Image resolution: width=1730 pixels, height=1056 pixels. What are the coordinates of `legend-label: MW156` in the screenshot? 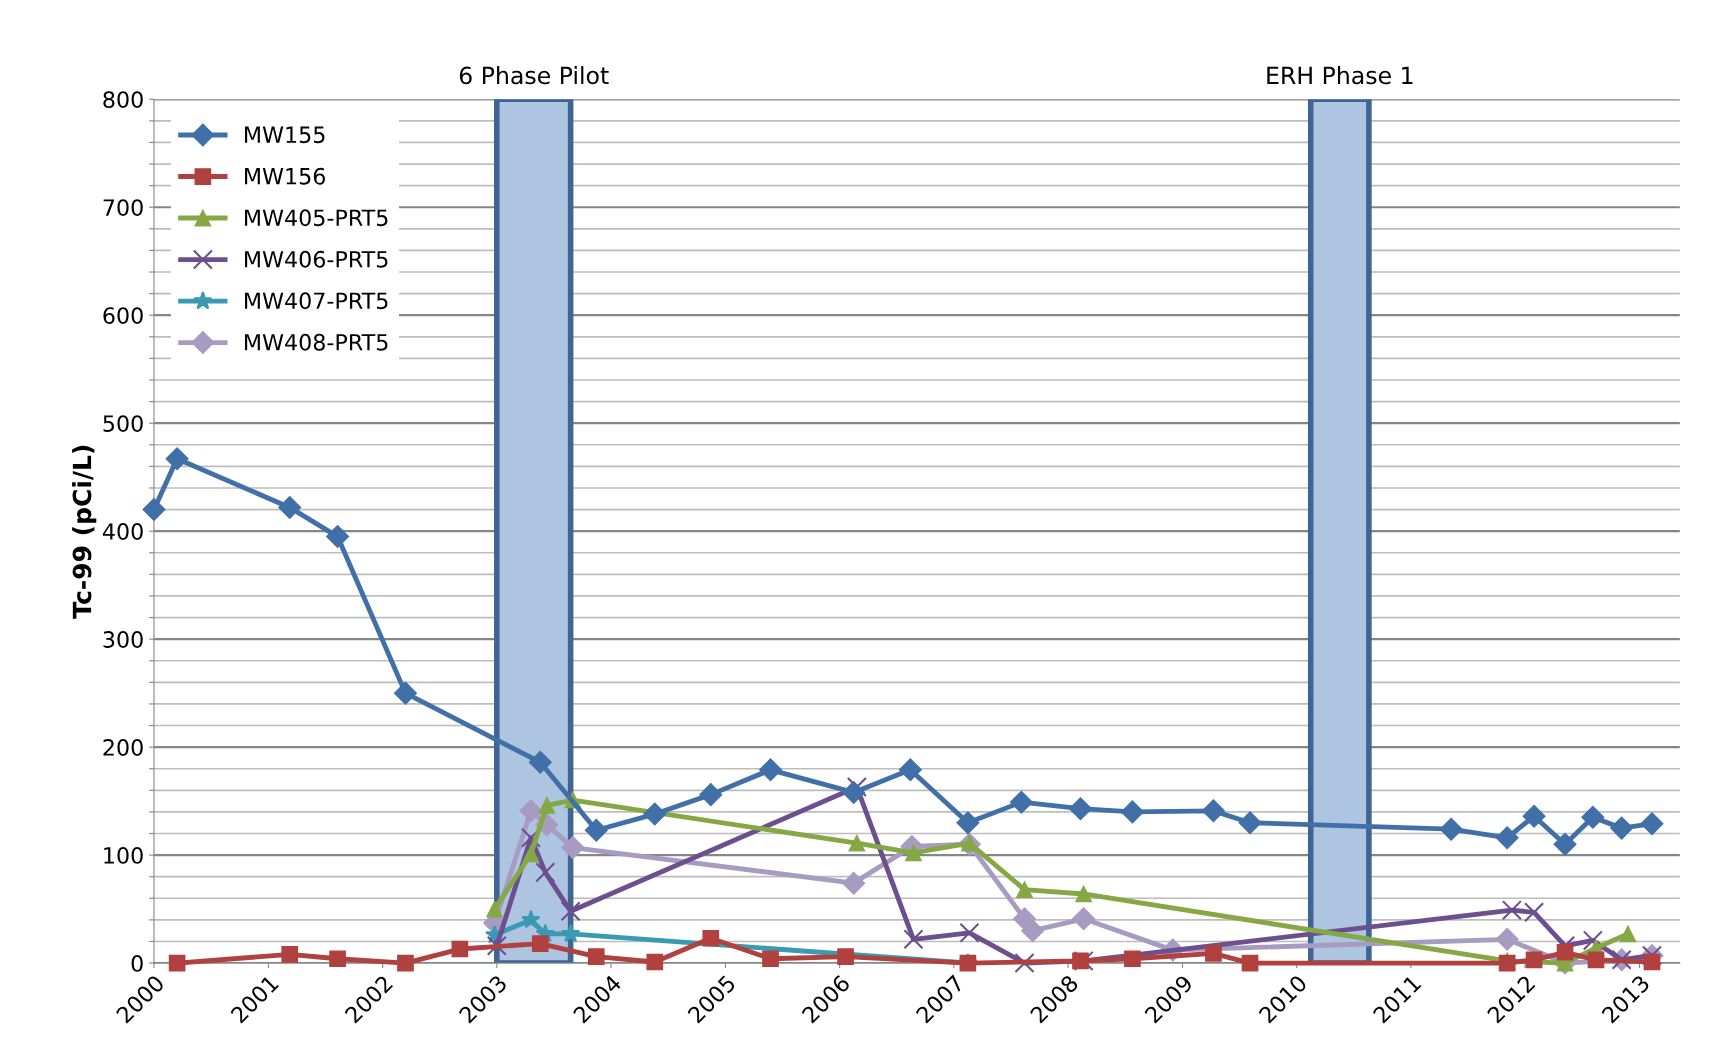 It's located at (285, 176).